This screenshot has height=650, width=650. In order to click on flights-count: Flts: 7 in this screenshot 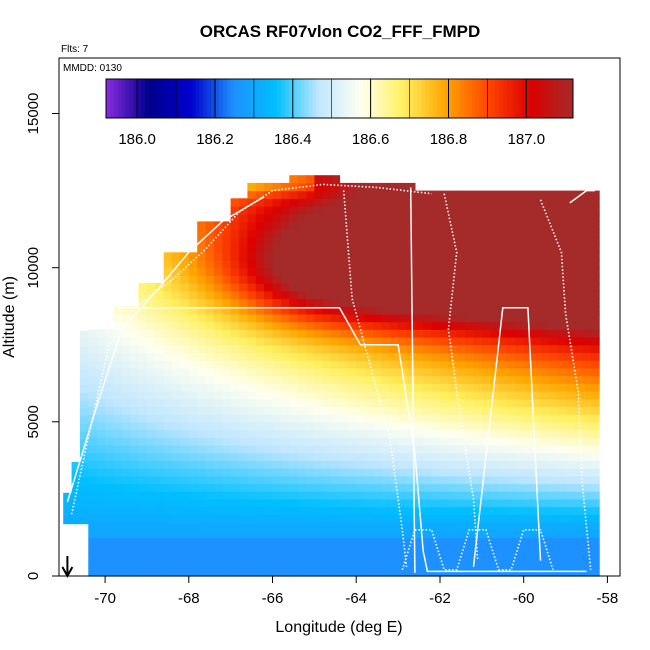, I will do `click(75, 49)`.